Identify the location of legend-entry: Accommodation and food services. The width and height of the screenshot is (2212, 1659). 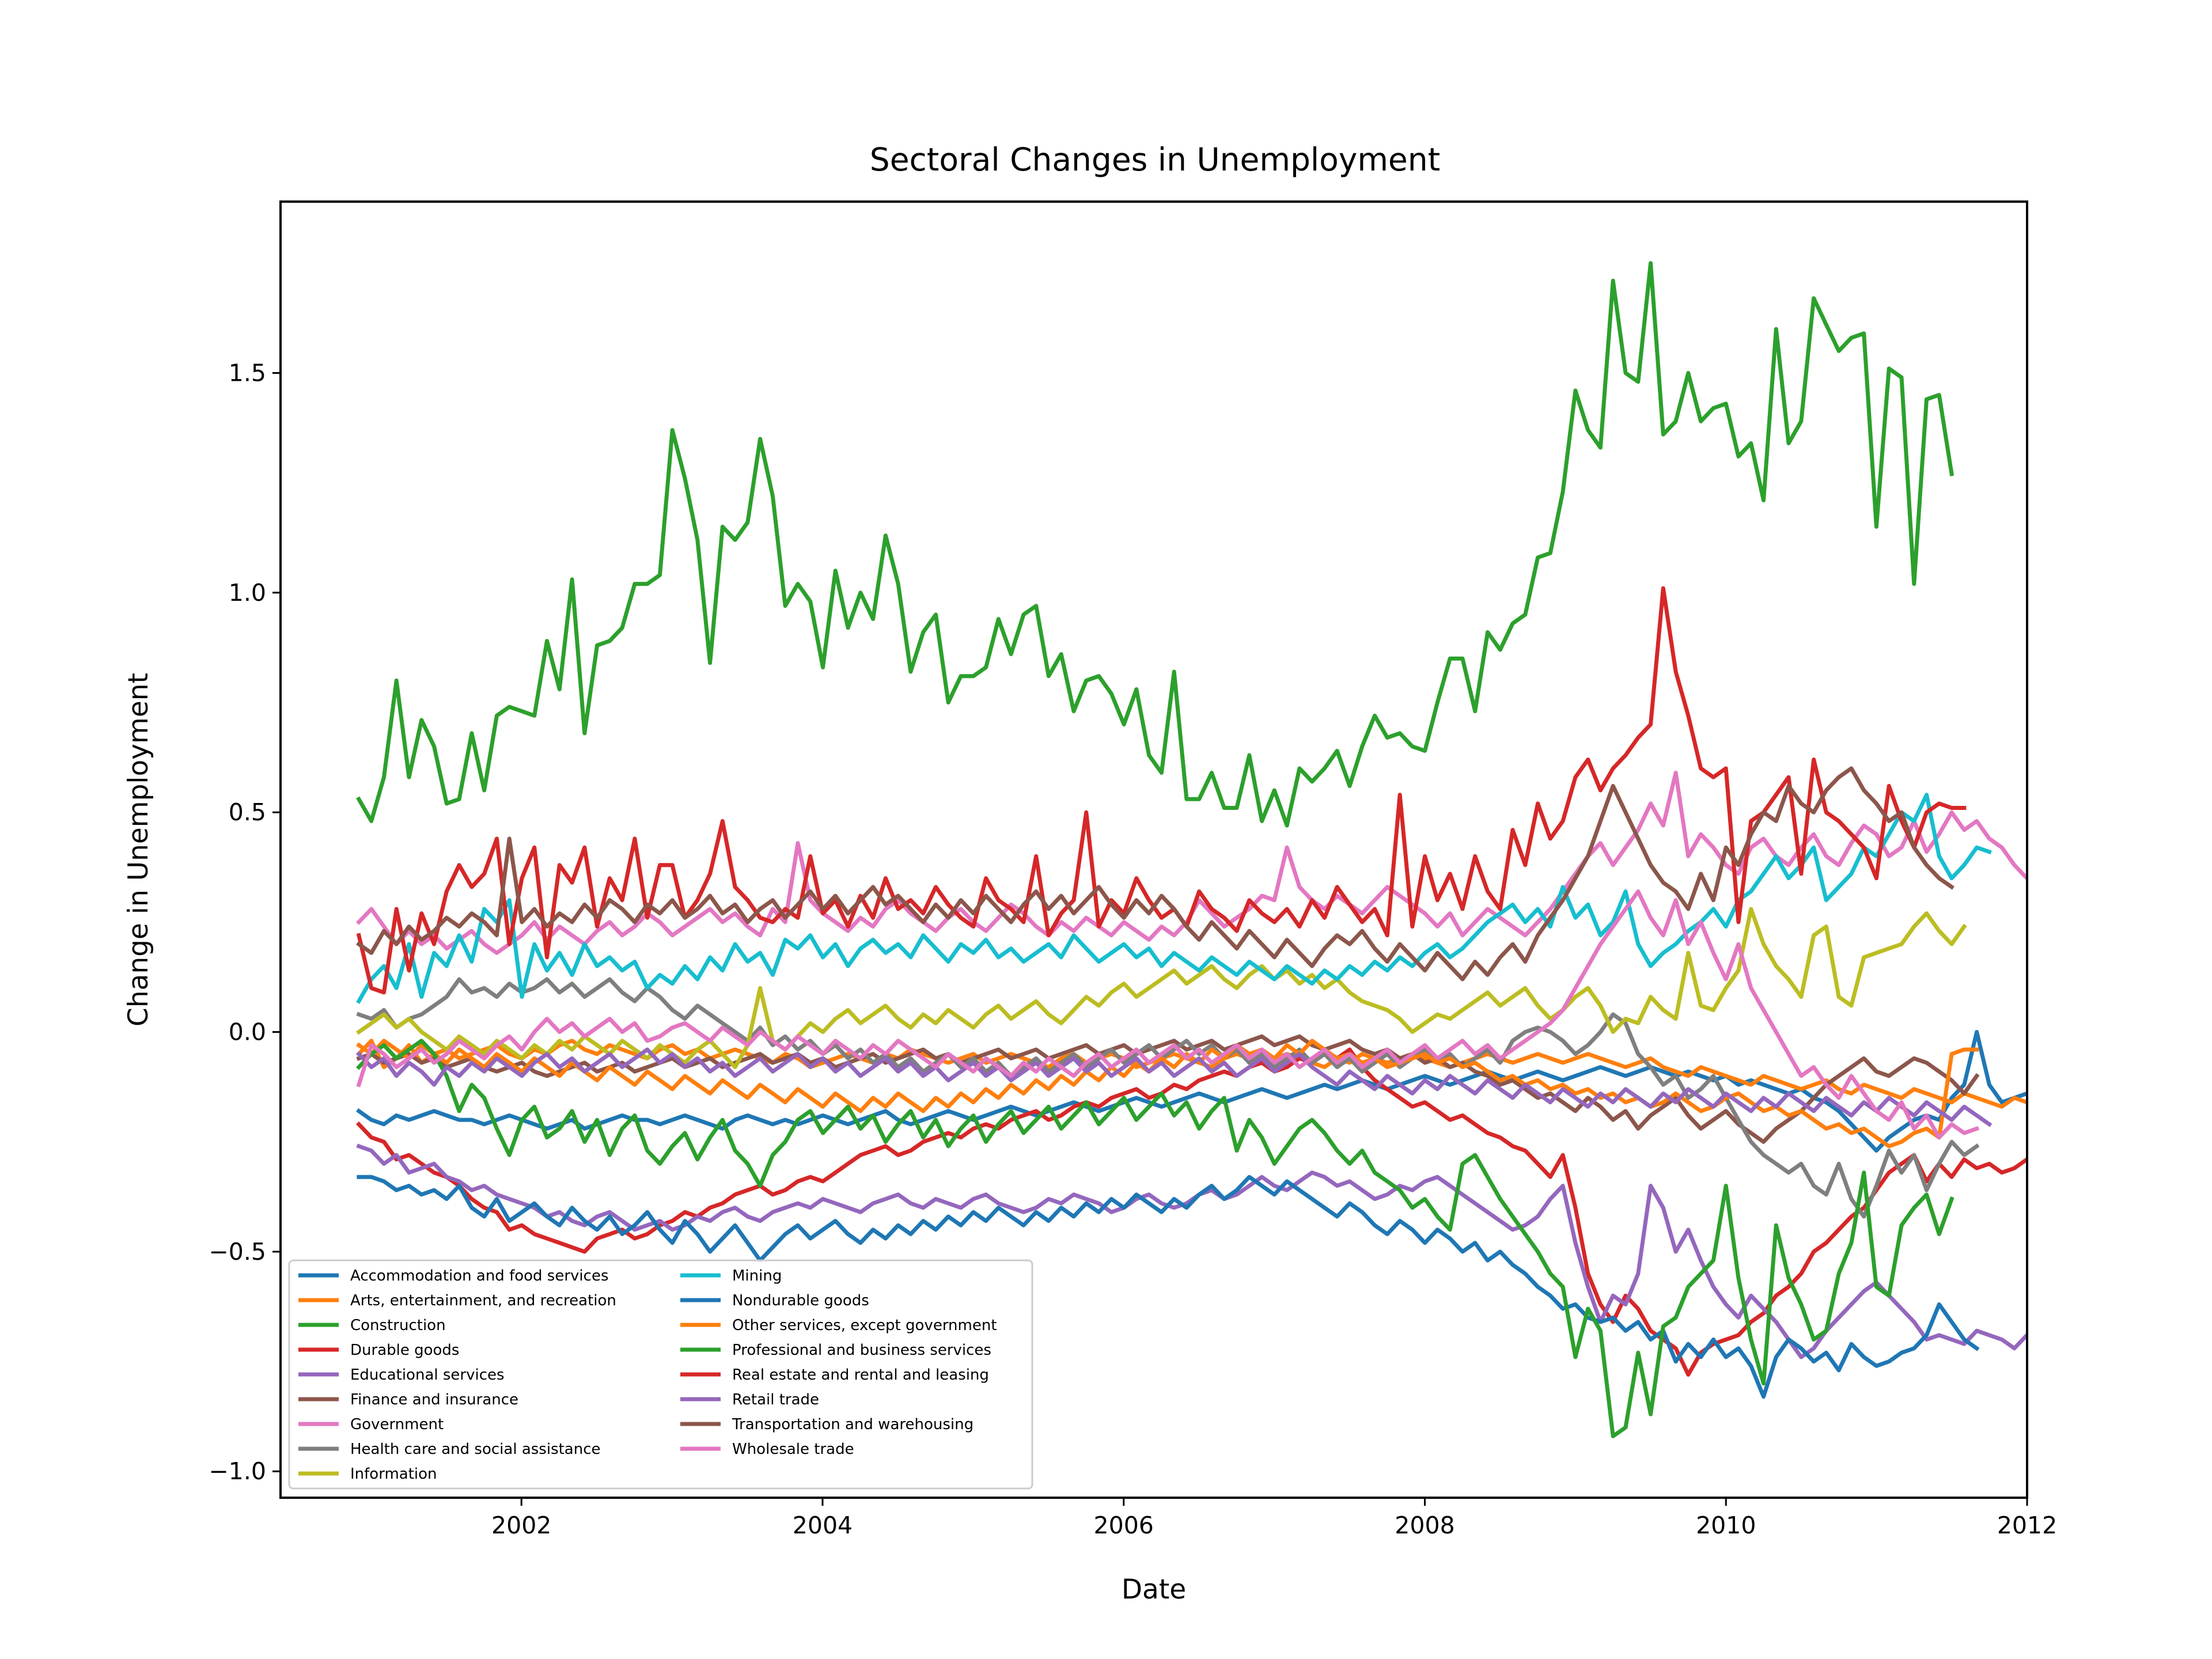
(479, 1276).